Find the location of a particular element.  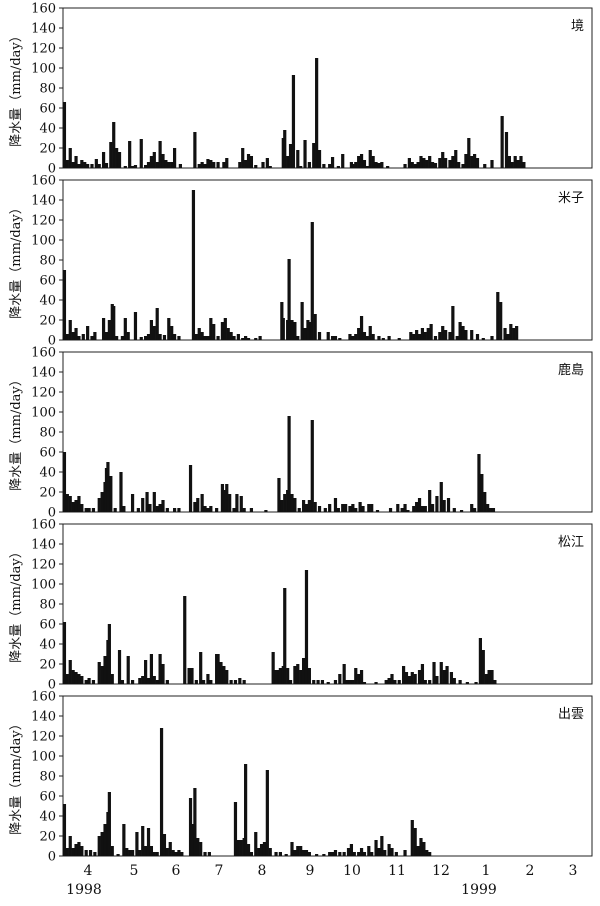

month-label: 7 is located at coordinates (219, 871).